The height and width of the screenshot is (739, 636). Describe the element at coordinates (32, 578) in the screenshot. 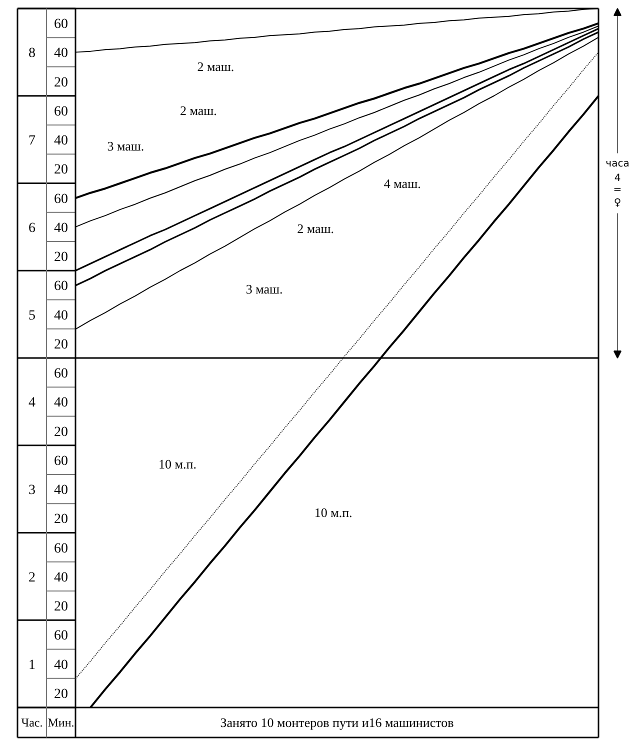

I see `y-tick-label: 2` at that location.